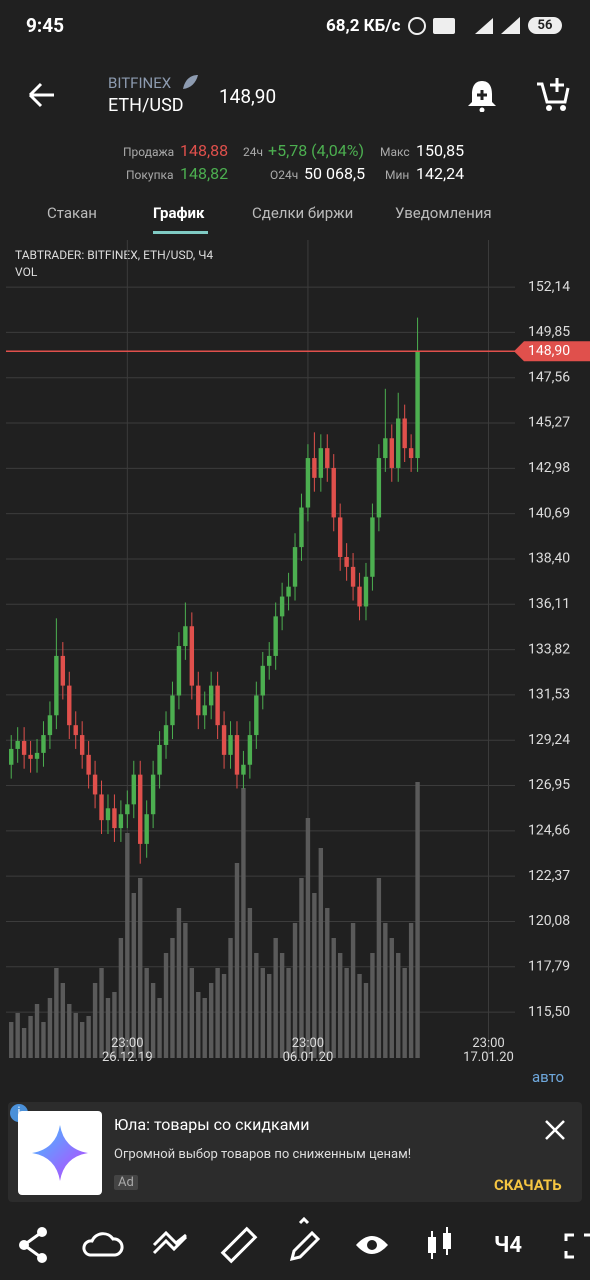 Image resolution: width=590 pixels, height=1280 pixels. I want to click on candle-type-button, so click(439, 1243).